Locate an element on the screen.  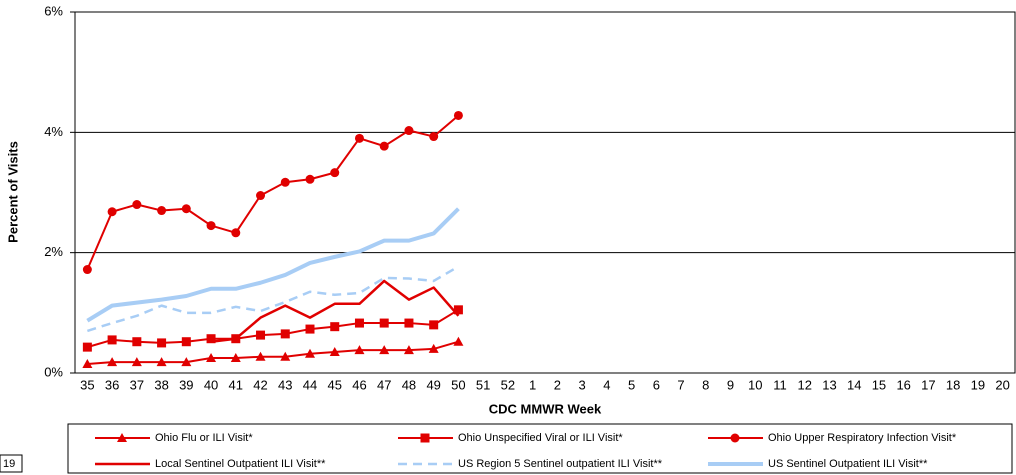
legend-label: Ohio Flu or ILI Visit* is located at coordinates (204, 438).